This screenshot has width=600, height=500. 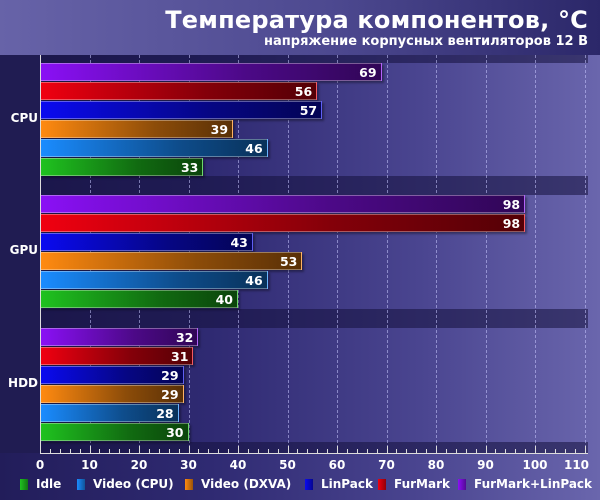 What do you see at coordinates (283, 204) in the screenshot?
I see `bar-gpu-furmark-linpack: 98` at bounding box center [283, 204].